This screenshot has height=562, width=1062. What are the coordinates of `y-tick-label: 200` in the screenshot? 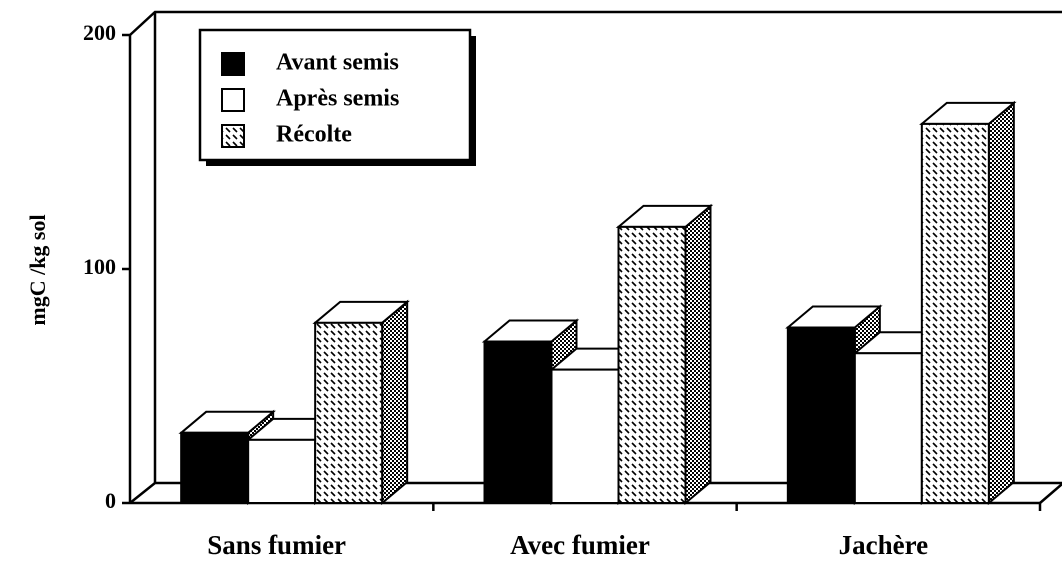 It's located at (99, 32).